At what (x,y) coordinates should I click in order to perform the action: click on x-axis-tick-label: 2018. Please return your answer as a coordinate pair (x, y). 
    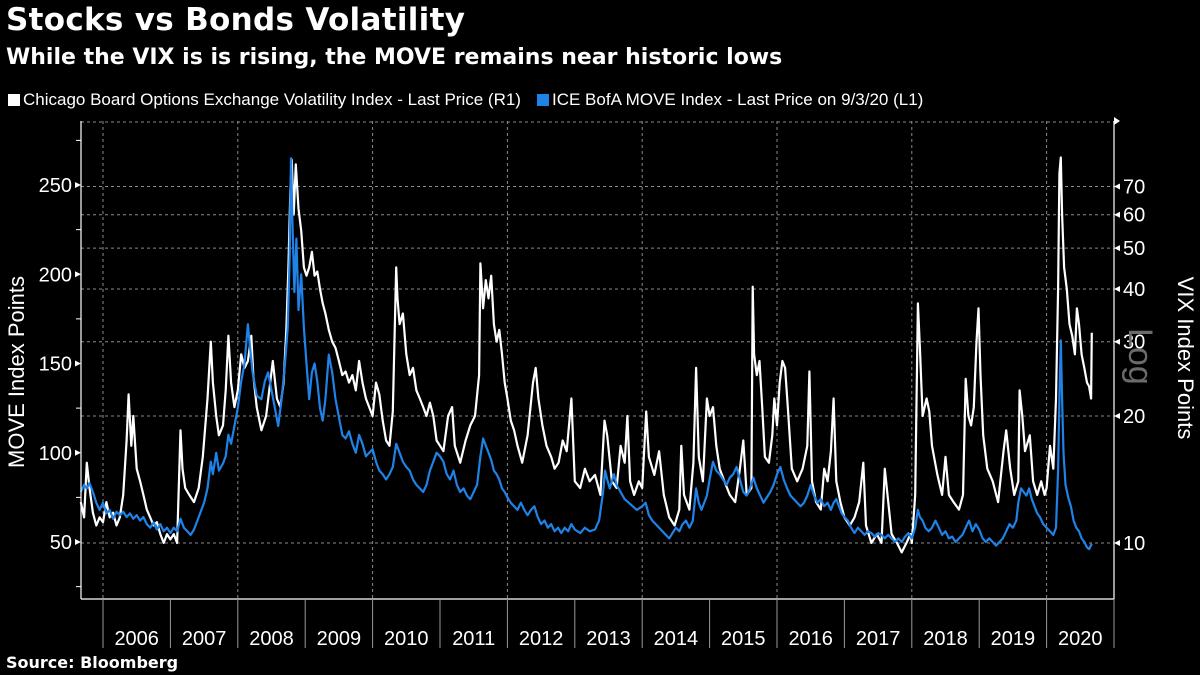
    Looking at the image, I should click on (945, 639).